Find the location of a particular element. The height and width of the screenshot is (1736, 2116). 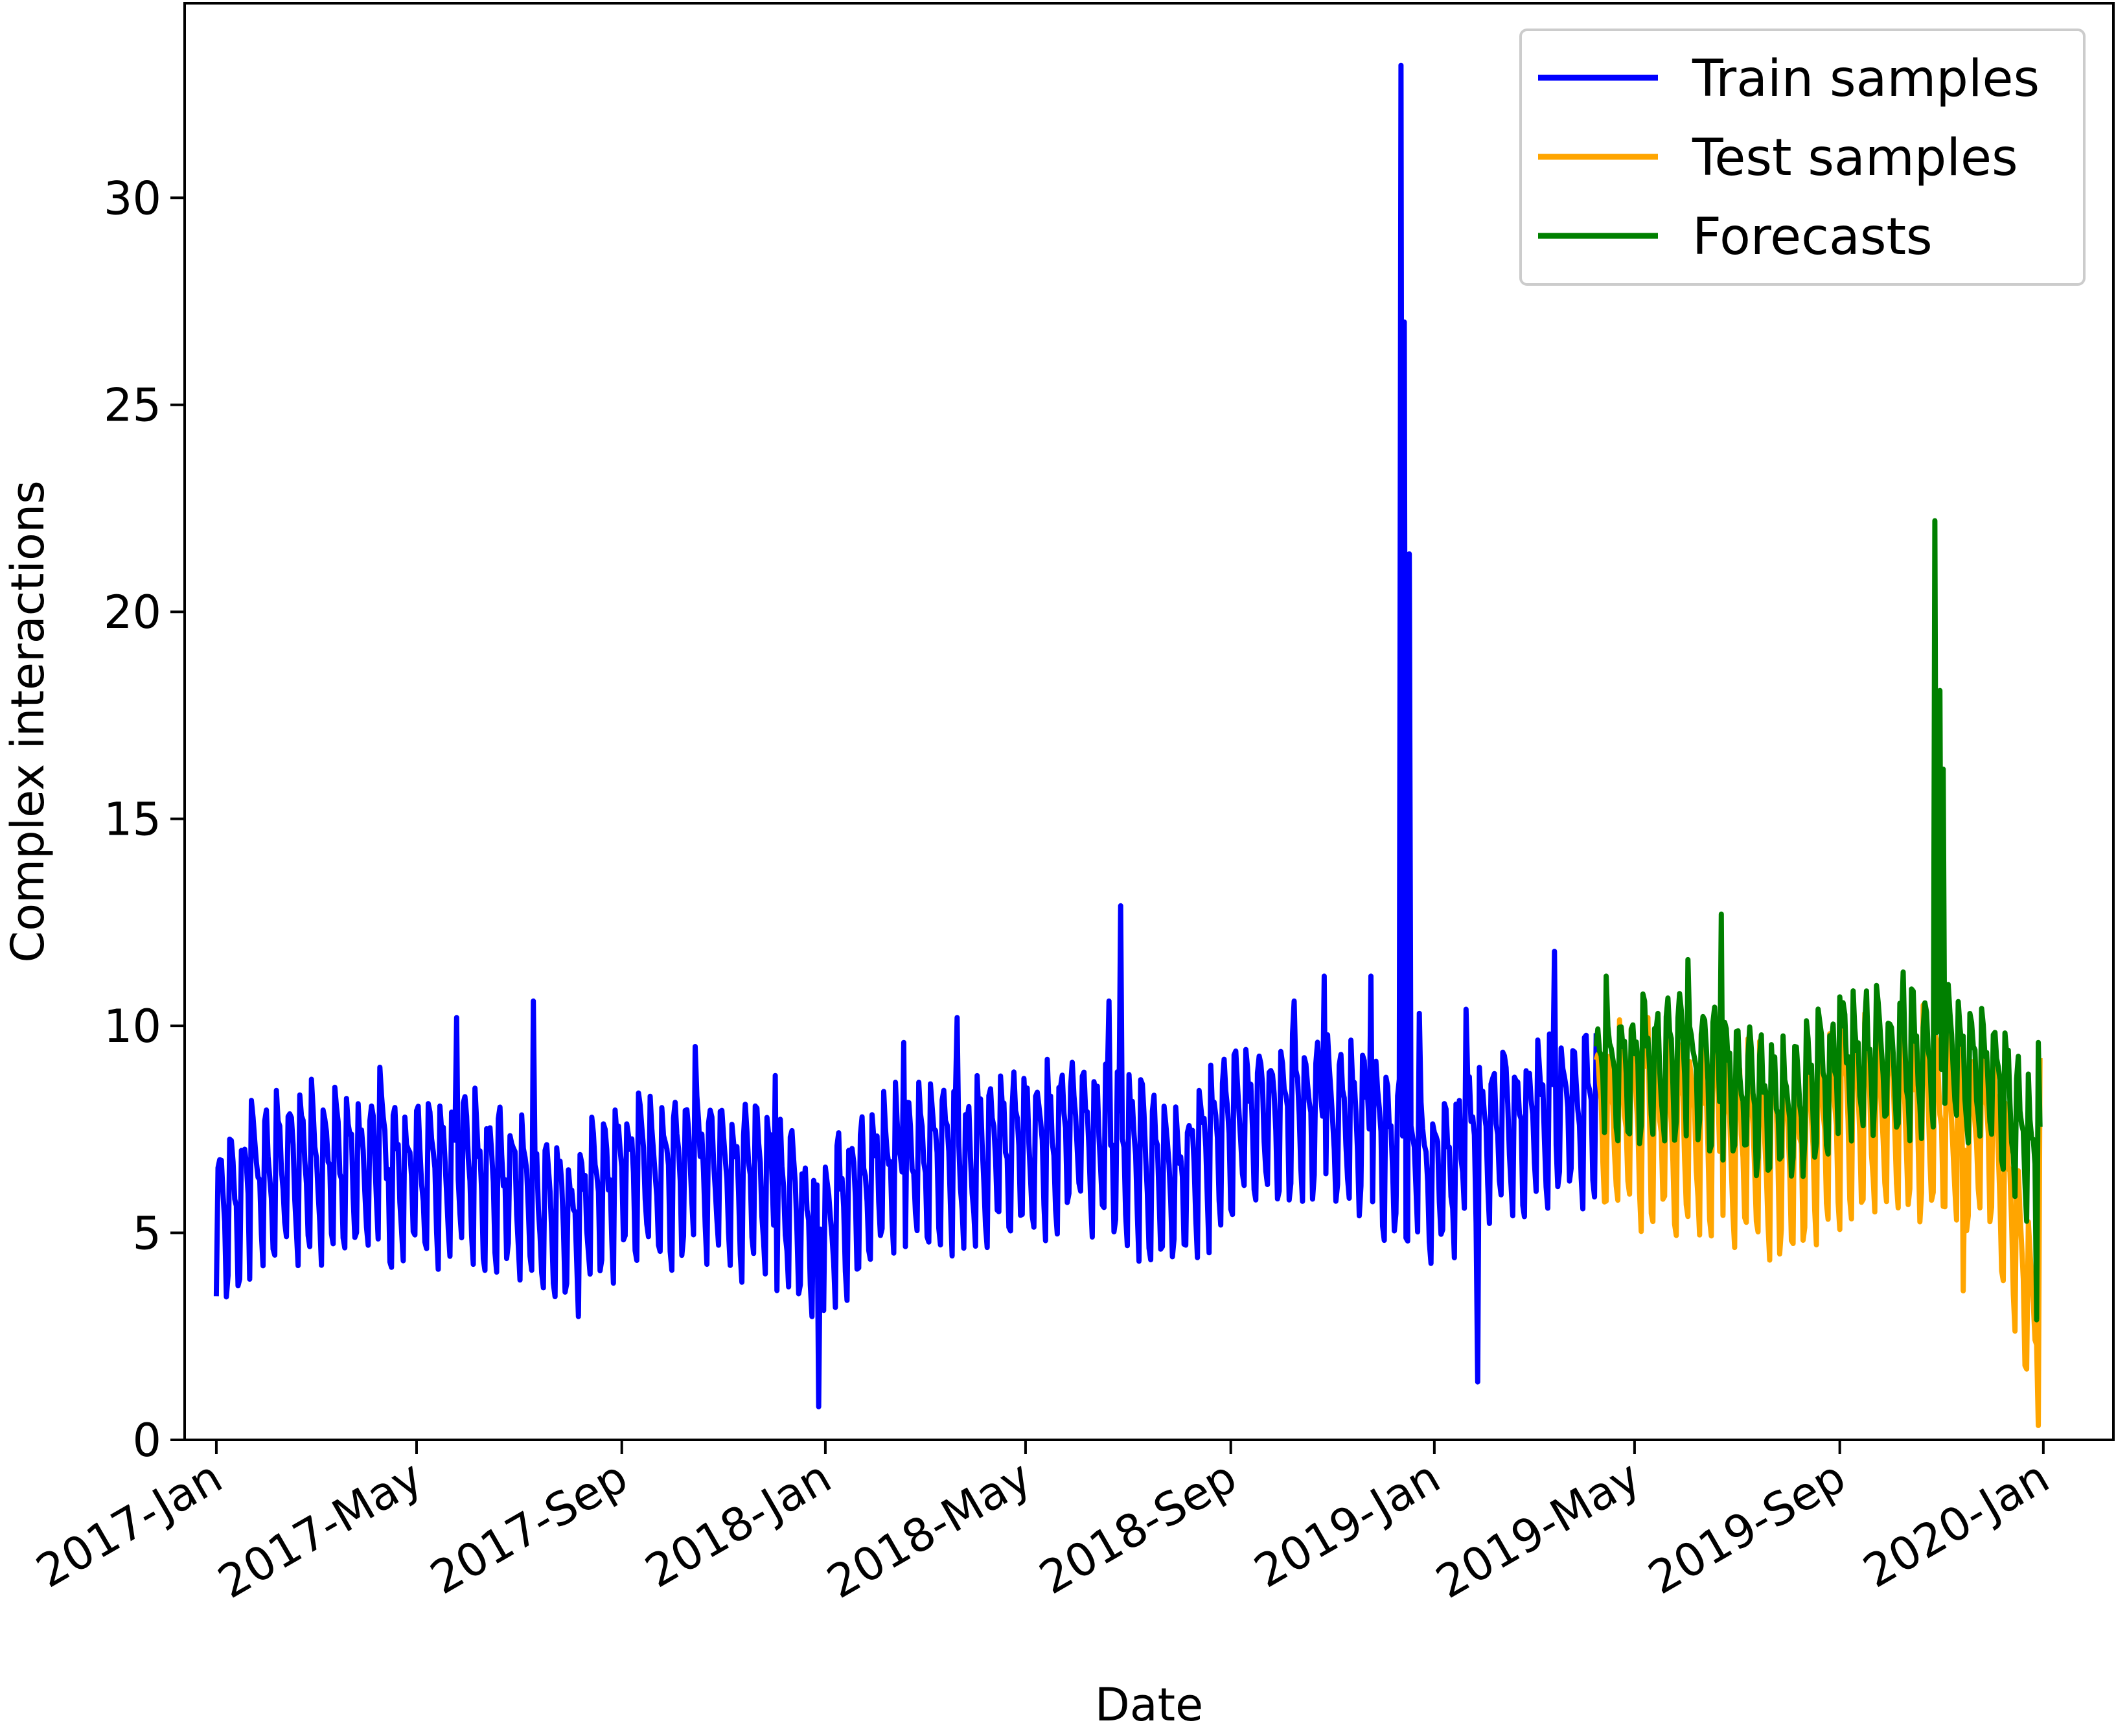

x-axis-label: Date is located at coordinates (1149, 1704).